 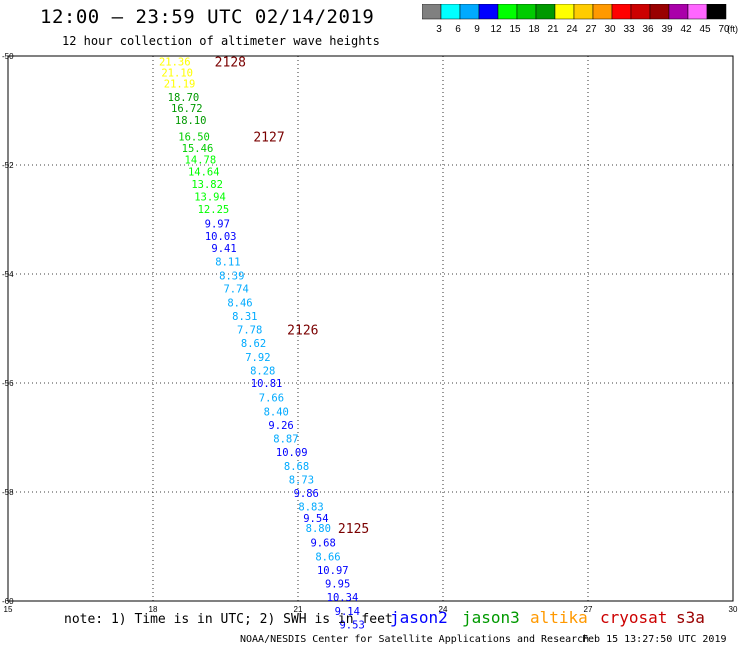 What do you see at coordinates (347, 612) in the screenshot?
I see `wave-height-label: 9.14` at bounding box center [347, 612].